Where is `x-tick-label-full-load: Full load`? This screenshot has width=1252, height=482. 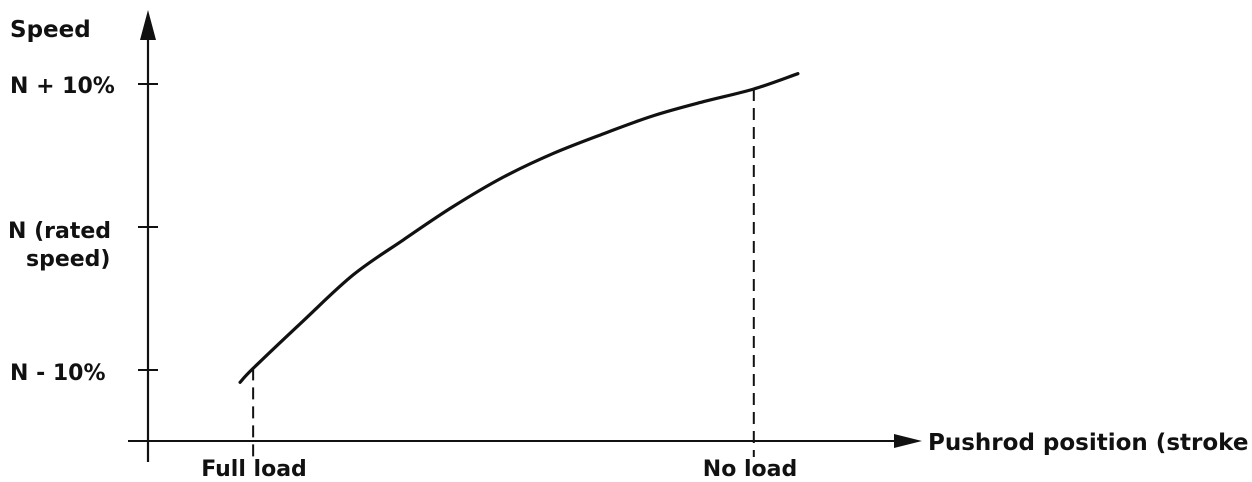 x-tick-label-full-load: Full load is located at coordinates (254, 469).